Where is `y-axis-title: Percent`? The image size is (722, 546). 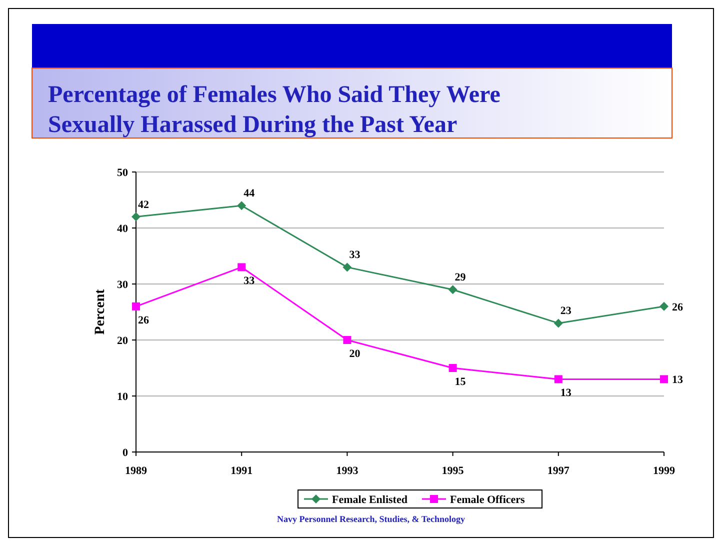 y-axis-title: Percent is located at coordinates (100, 311).